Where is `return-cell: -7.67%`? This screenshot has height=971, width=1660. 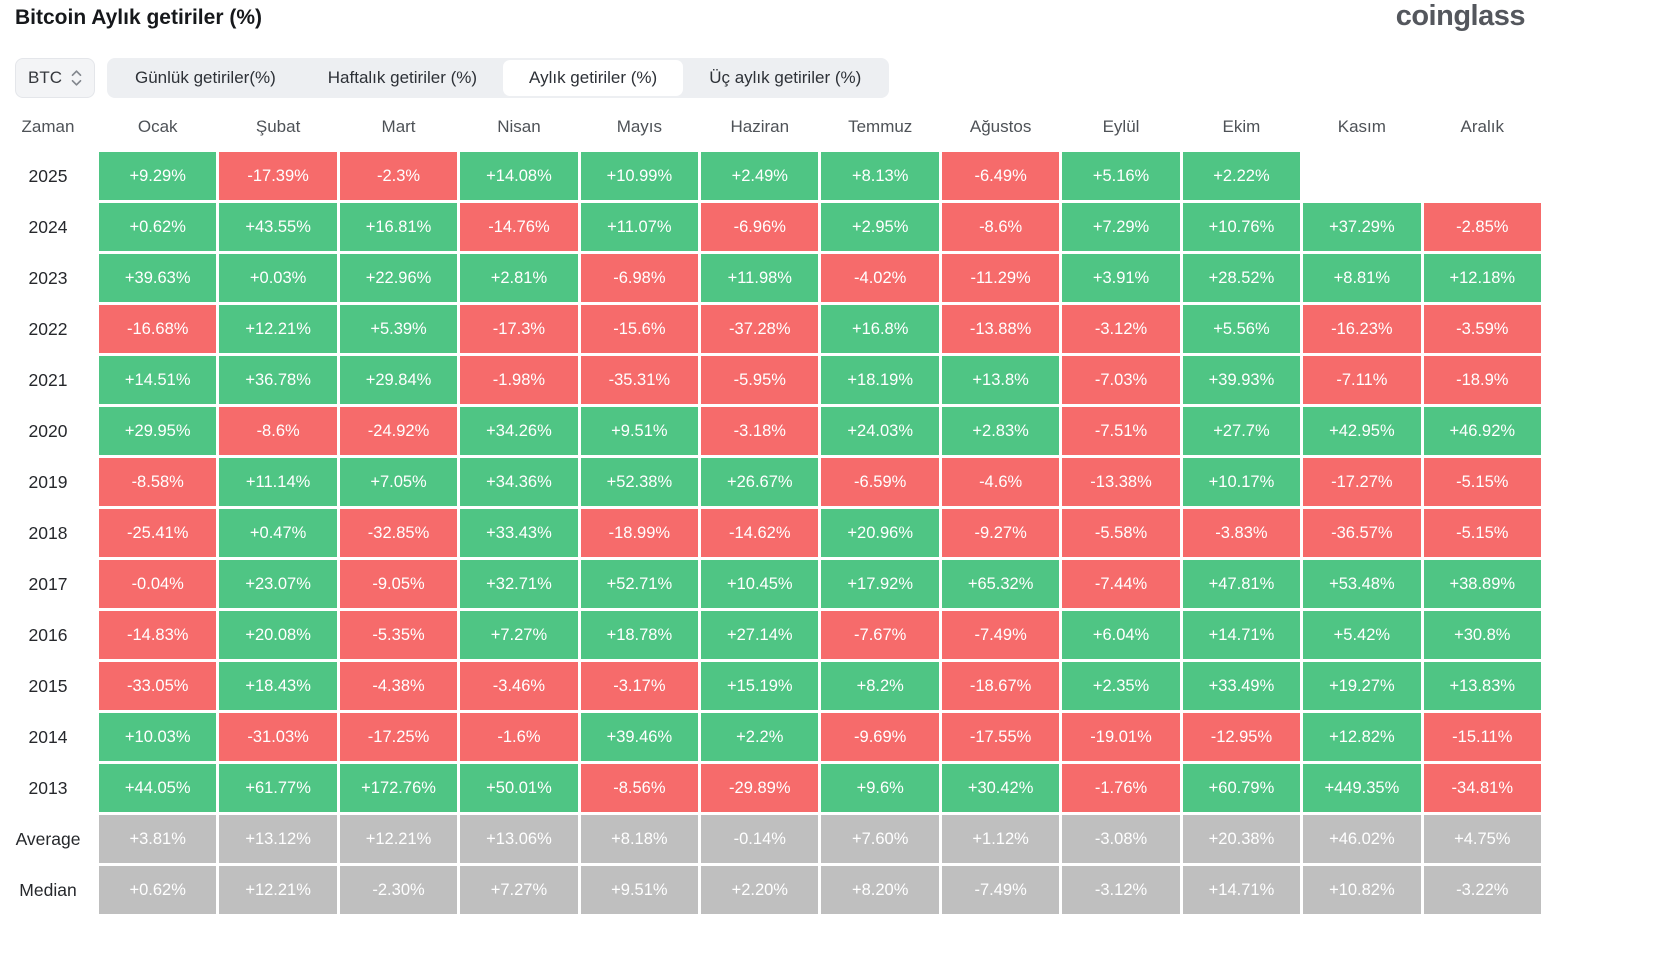 return-cell: -7.67% is located at coordinates (880, 635).